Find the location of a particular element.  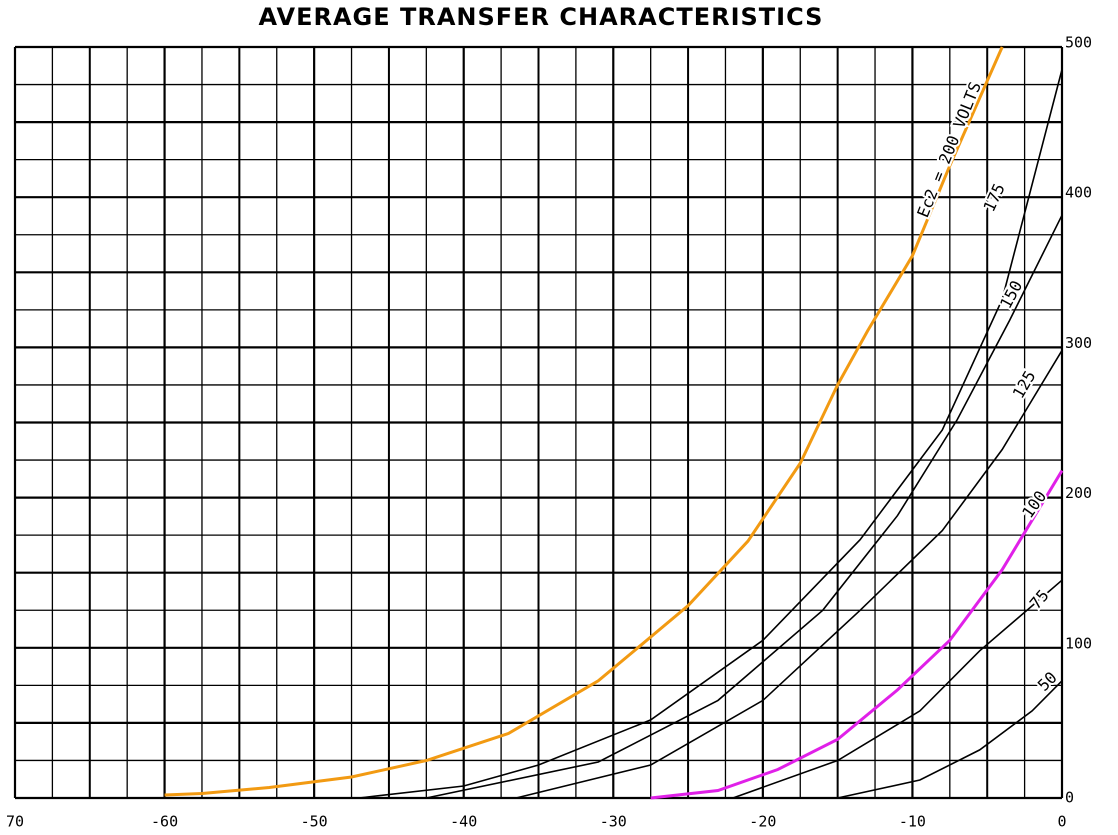

x-tick-label: -50 is located at coordinates (314, 822).